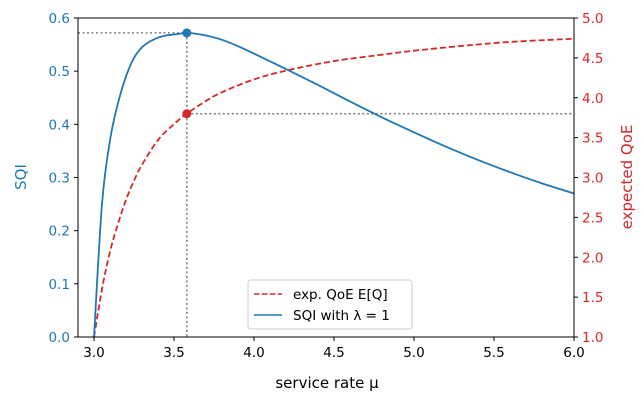 The height and width of the screenshot is (394, 642). I want to click on y-right-tick-label: 5.0, so click(592, 19).